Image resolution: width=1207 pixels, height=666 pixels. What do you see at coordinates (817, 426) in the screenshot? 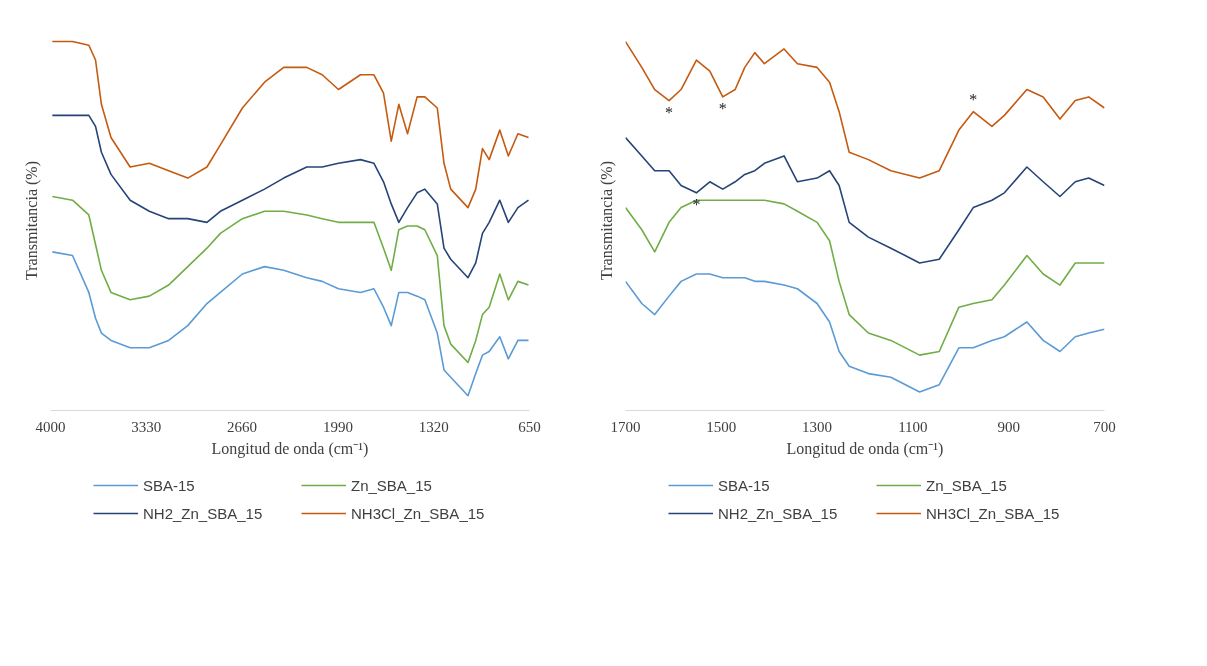
I see `x-tick-label: 1300` at bounding box center [817, 426].